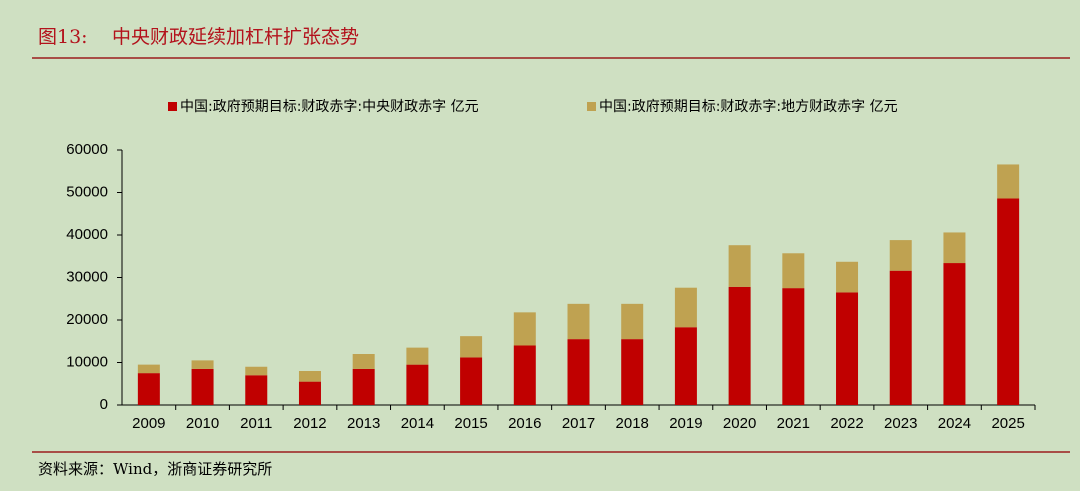 Image resolution: width=1080 pixels, height=491 pixels. I want to click on y-tick-label: 50000, so click(87, 191).